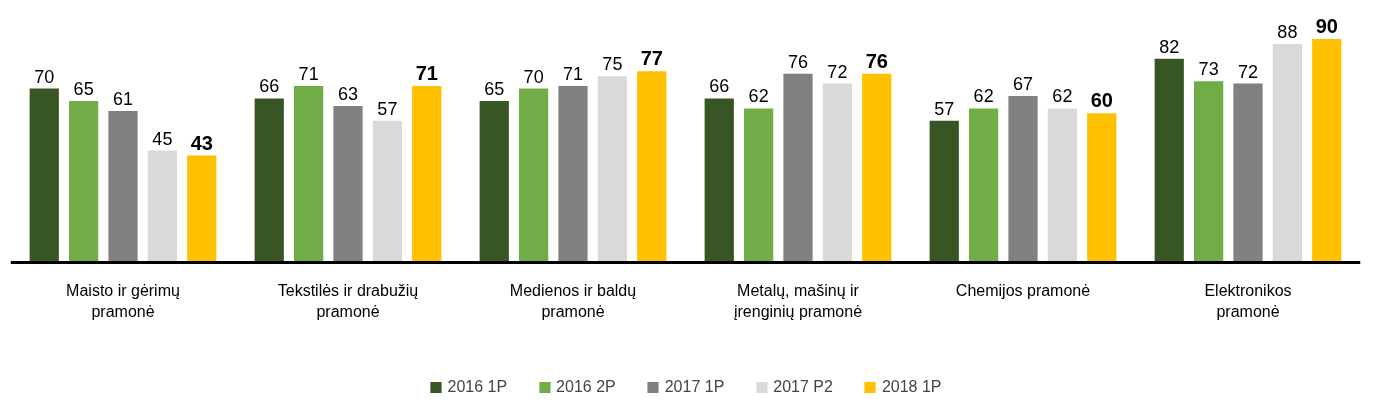 This screenshot has width=1378, height=411. What do you see at coordinates (477, 387) in the screenshot?
I see `legend-label: 2016 1P` at bounding box center [477, 387].